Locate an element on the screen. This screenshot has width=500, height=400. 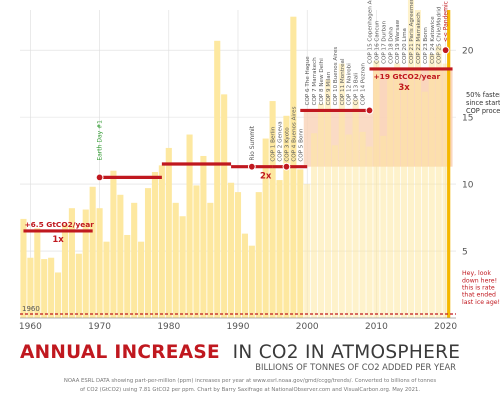
bar-1960 is located at coordinates (30, 287).